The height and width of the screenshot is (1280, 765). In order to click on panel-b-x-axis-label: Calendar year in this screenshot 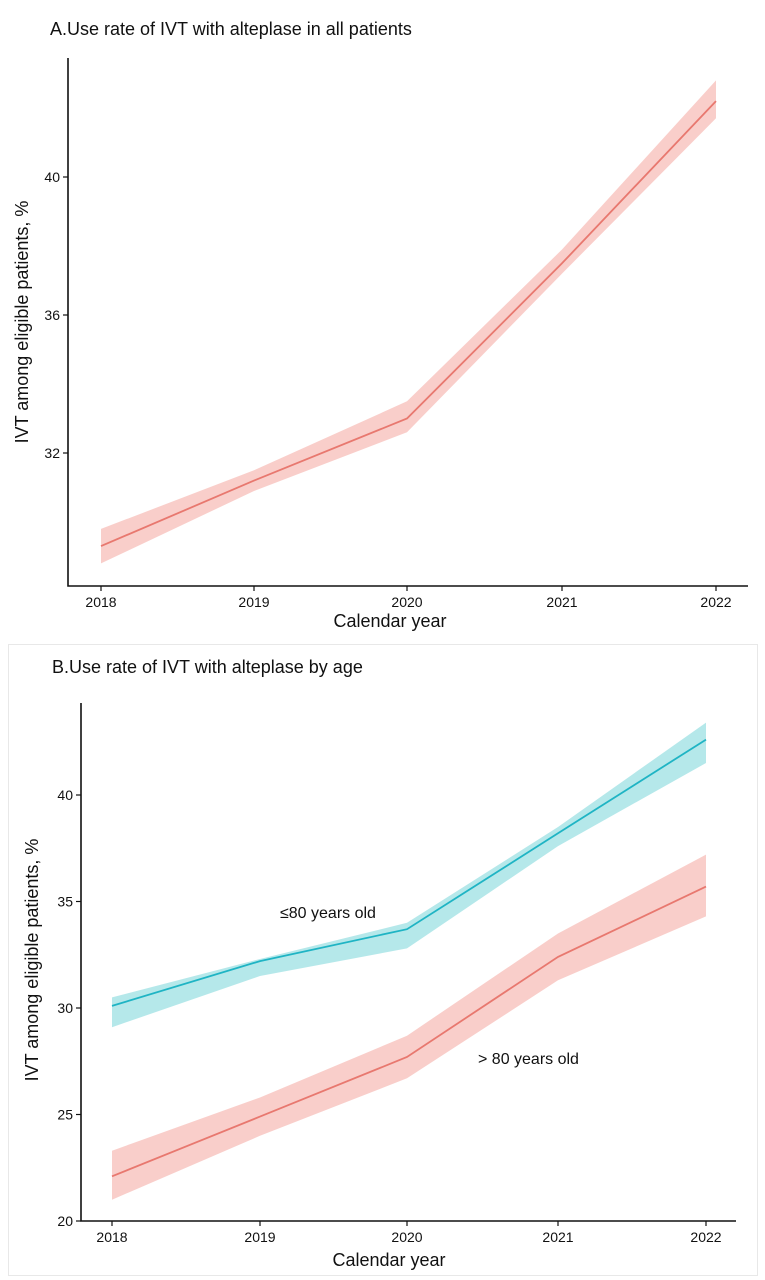, I will do `click(388, 1260)`.